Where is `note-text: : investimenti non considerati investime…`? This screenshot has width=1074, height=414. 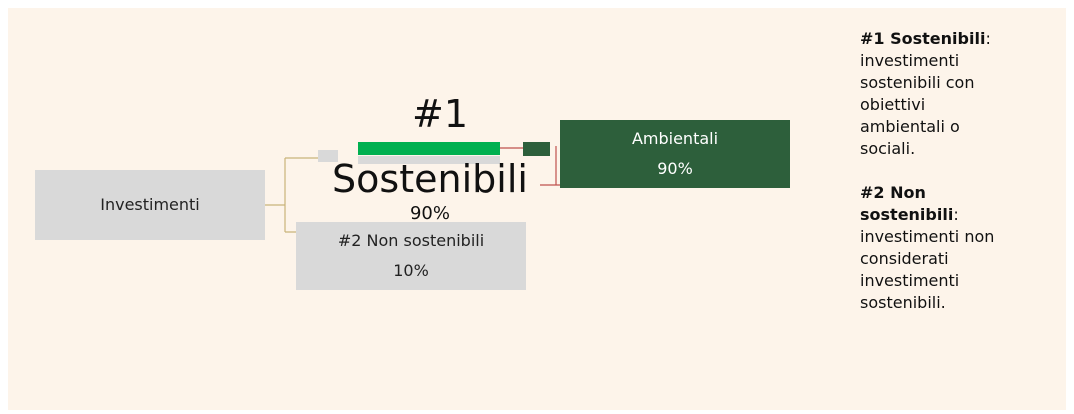 note-text: : investimenti non considerati investime… is located at coordinates (927, 258).